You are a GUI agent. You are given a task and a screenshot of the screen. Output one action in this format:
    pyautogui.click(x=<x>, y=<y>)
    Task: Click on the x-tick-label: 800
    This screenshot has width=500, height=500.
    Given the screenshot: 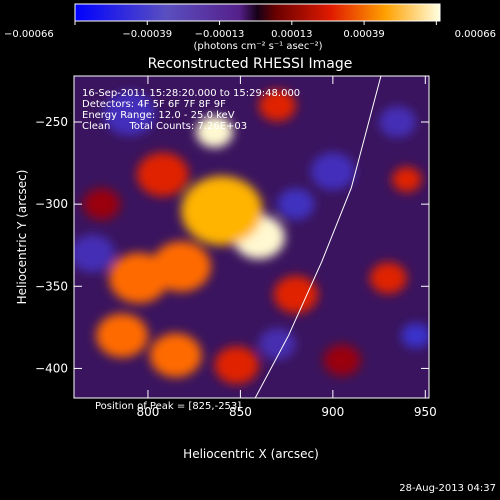 What is the action you would take?
    pyautogui.click(x=148, y=412)
    